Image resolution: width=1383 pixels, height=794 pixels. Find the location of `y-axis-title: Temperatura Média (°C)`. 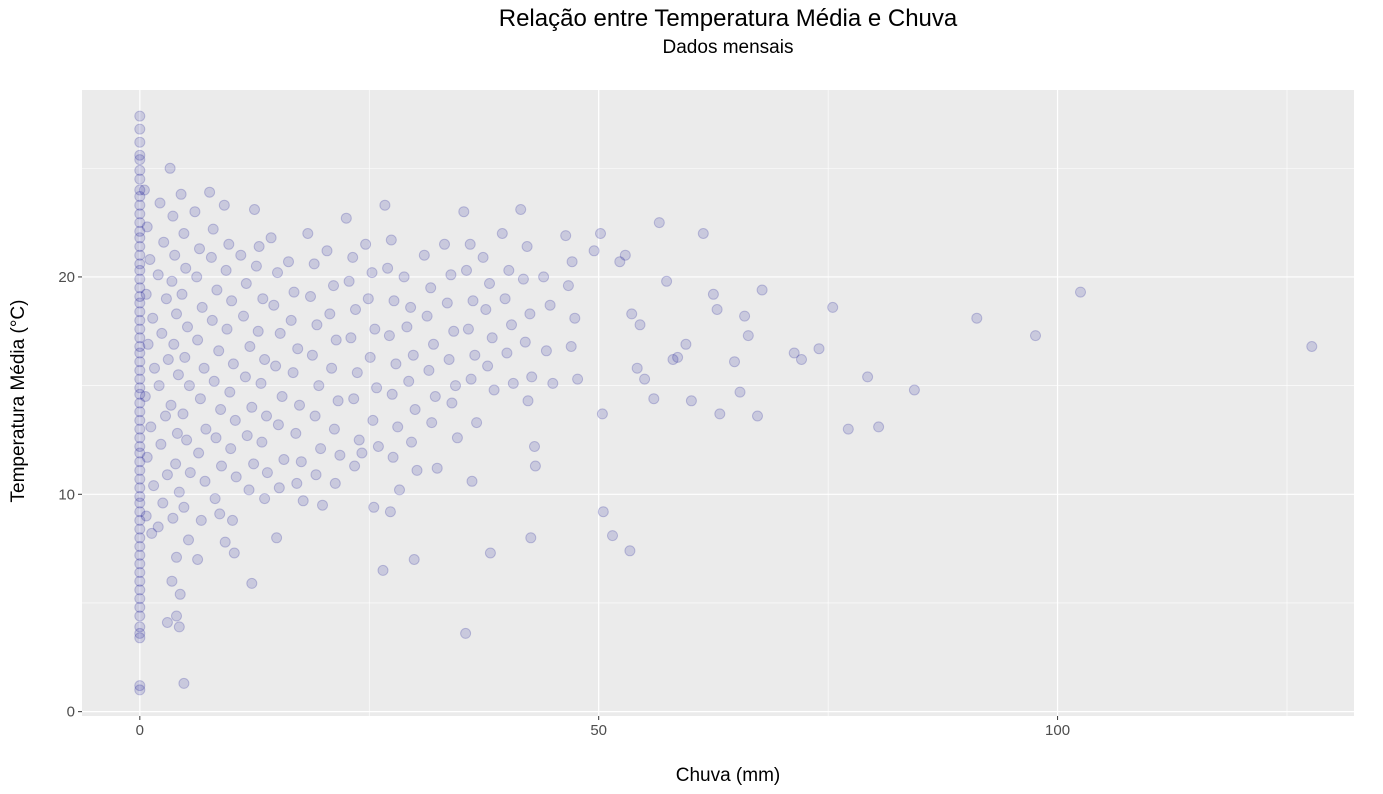

y-axis-title: Temperatura Média (°C) is located at coordinates (18, 401).